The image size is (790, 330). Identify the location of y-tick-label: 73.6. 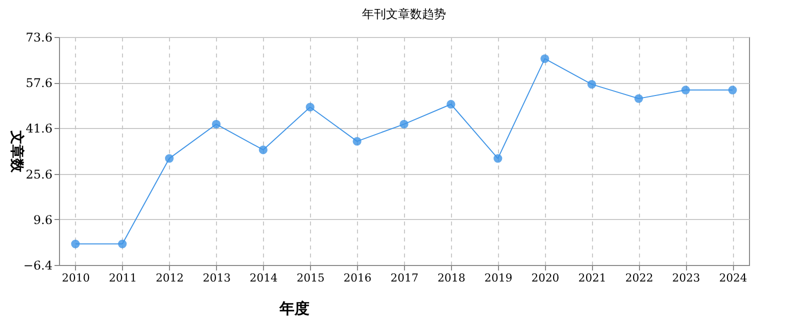
(39, 37).